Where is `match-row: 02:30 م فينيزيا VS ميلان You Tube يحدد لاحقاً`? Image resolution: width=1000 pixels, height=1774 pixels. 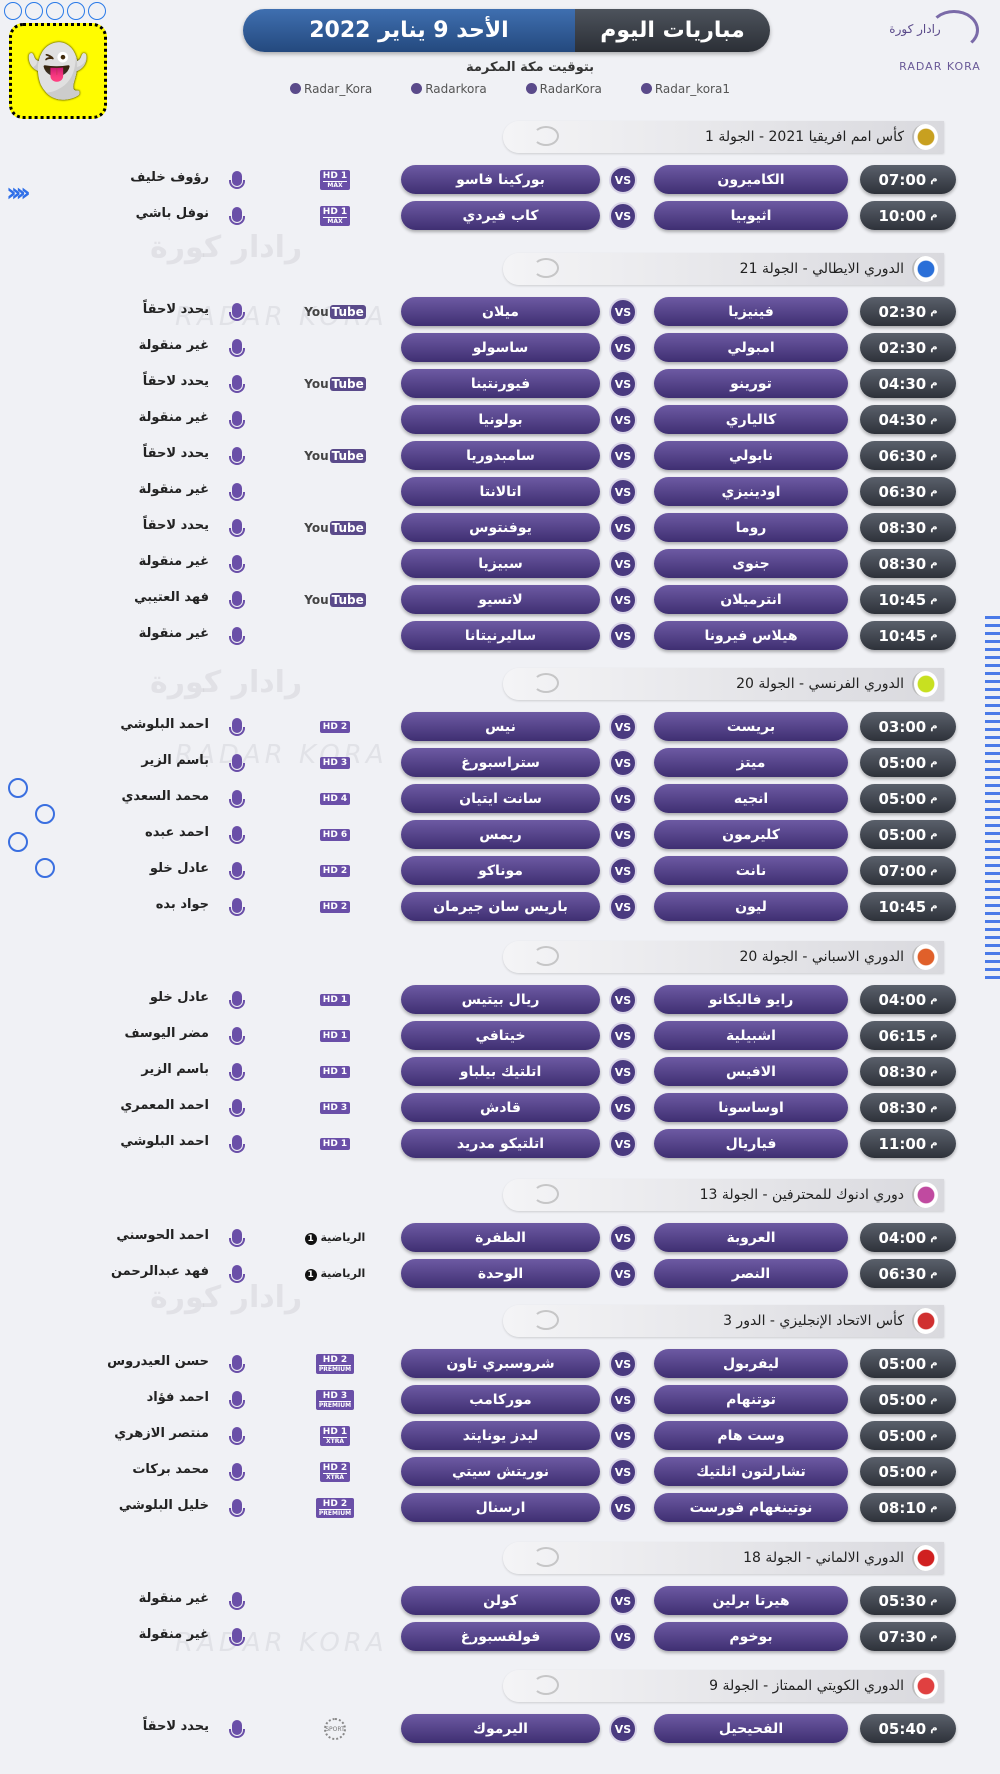
match-row: 02:30 م فينيزيا VS ميلان You Tube يحدد لاحقاً is located at coordinates (500, 311).